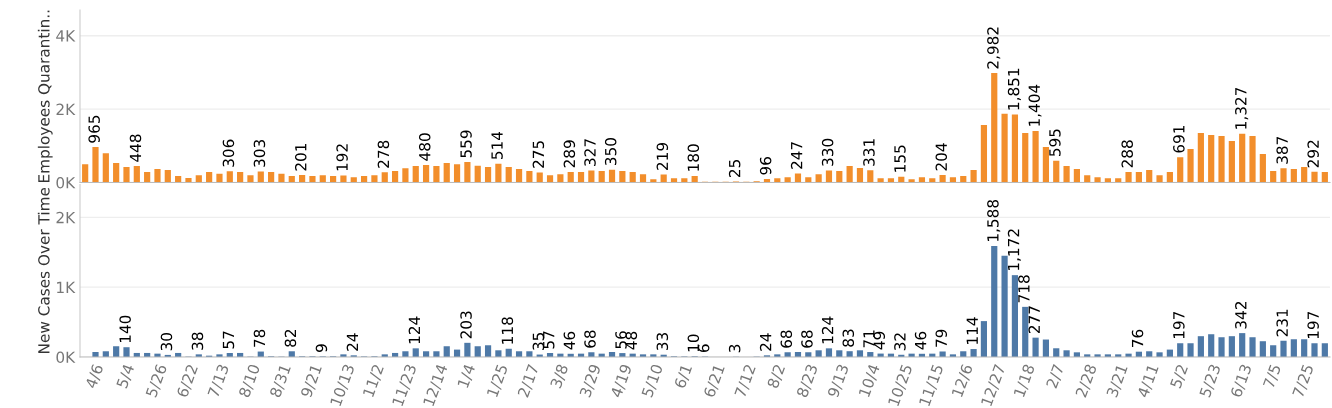 The image size is (1332, 408). What do you see at coordinates (715, 381) in the screenshot?
I see `x-tick-label: 6/21` at bounding box center [715, 381].